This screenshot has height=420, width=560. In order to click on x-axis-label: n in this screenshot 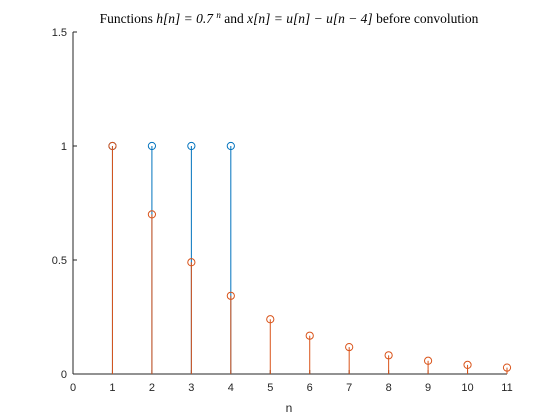, I will do `click(289, 408)`.